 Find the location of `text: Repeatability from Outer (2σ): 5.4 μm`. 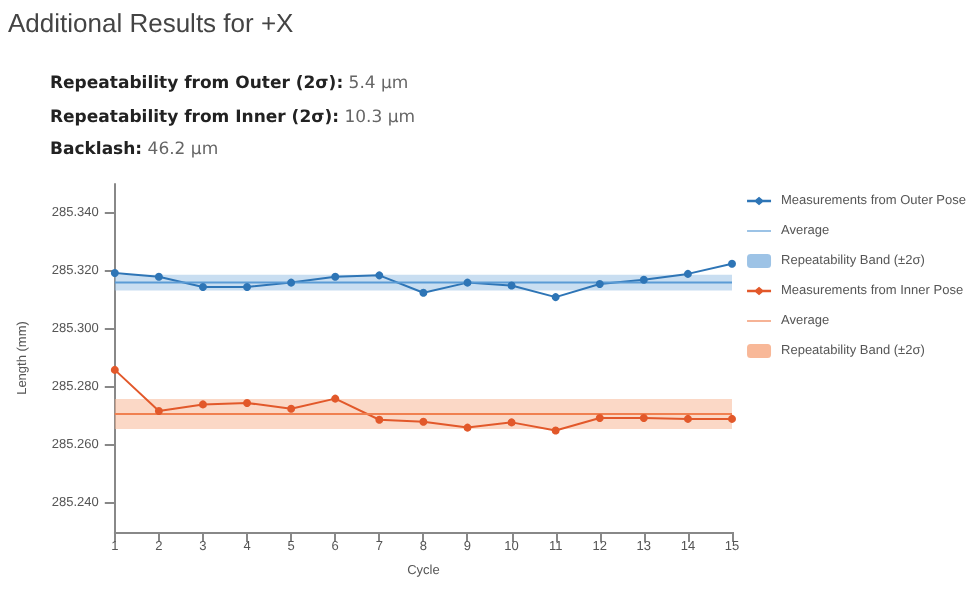

text: Repeatability from Outer (2σ): 5.4 μm is located at coordinates (229, 84).